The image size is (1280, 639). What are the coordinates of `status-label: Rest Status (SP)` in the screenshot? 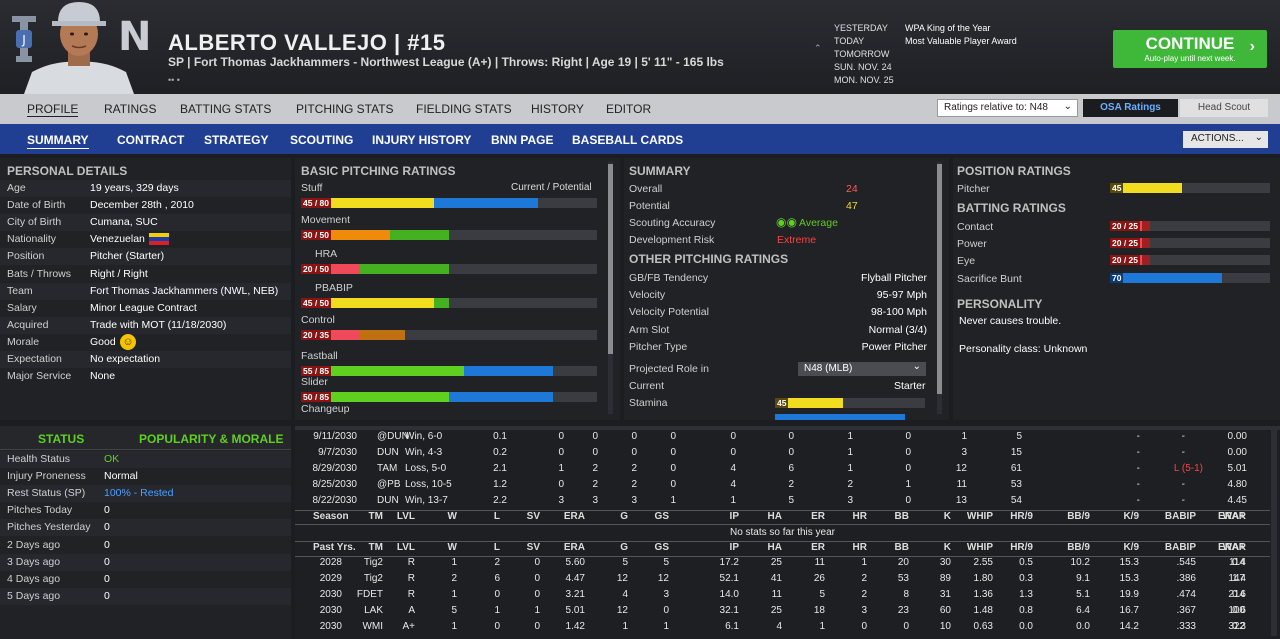 It's located at (46, 493).